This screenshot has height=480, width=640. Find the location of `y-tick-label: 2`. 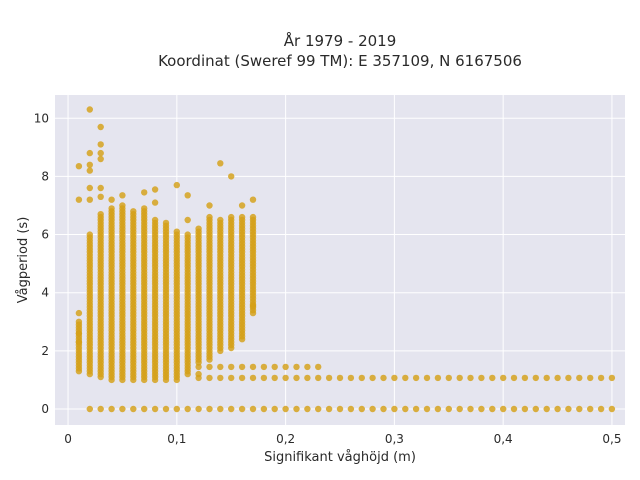

y-tick-label: 2 is located at coordinates (45, 351).